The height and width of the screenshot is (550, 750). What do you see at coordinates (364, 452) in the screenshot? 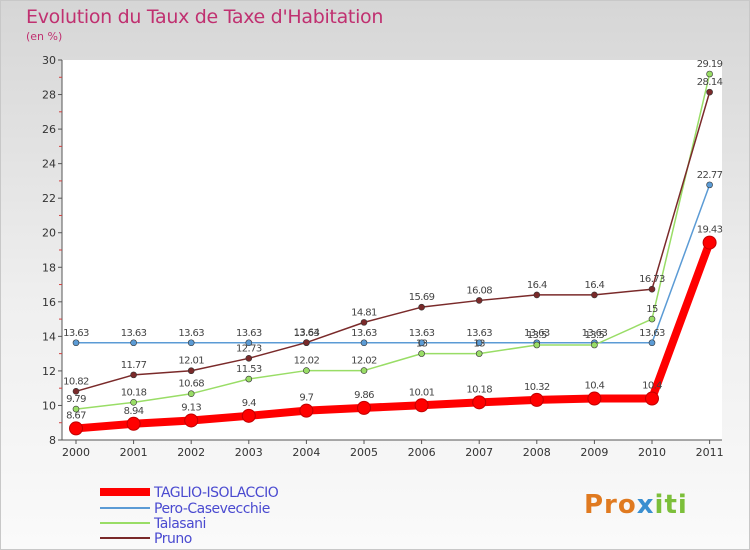
I see `x-tick-label: 2005` at bounding box center [364, 452].